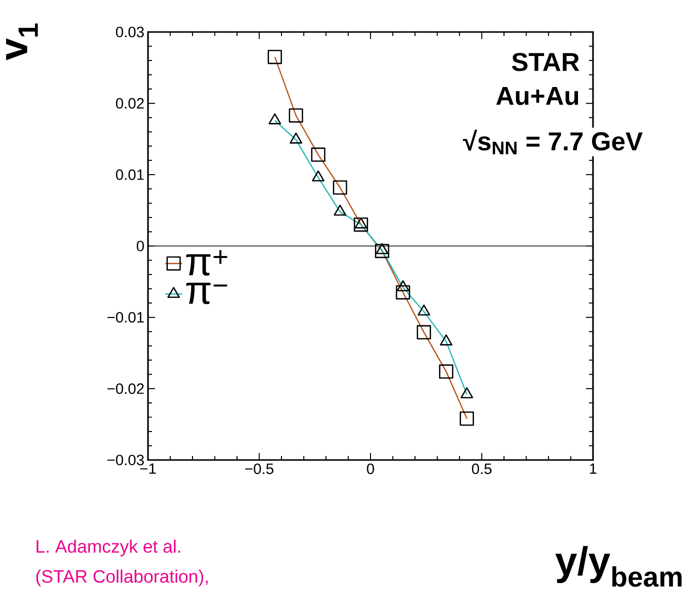 This screenshot has width=688, height=597. What do you see at coordinates (130, 103) in the screenshot?
I see `y-tick-label: 0.02` at bounding box center [130, 103].